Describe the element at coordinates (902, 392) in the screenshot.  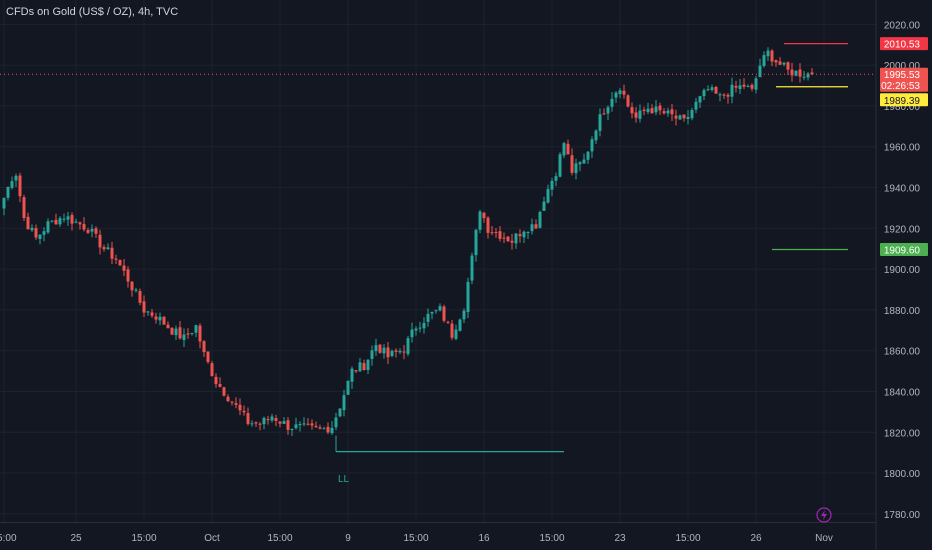
I see `y-tick-label: 1840.00` at that location.